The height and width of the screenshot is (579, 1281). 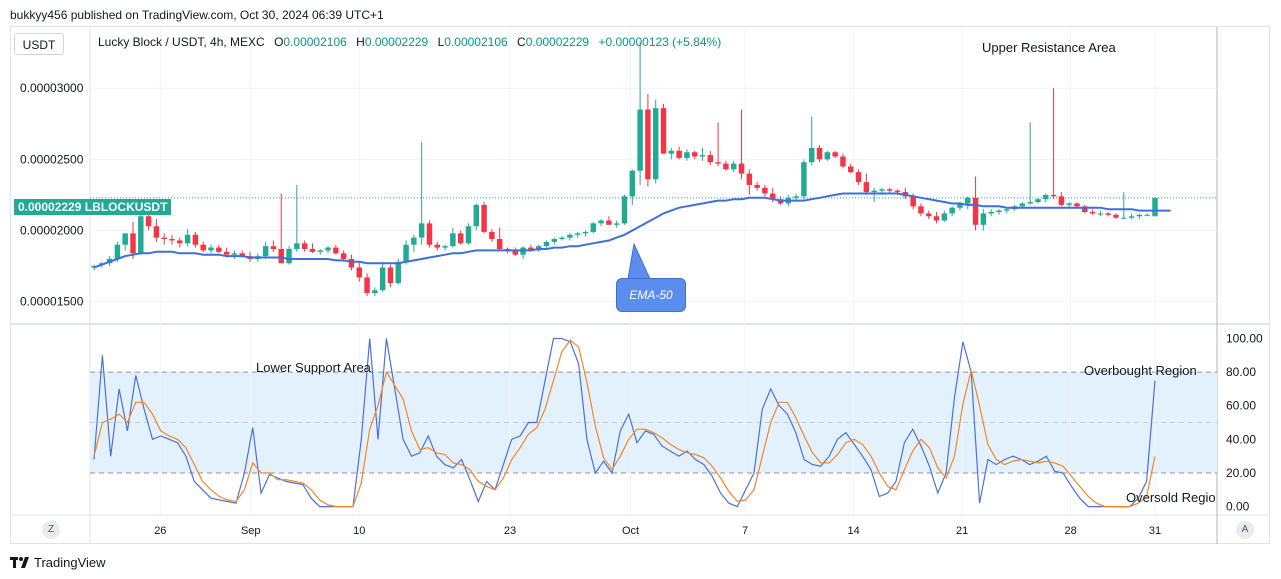 I want to click on overbought-label: Overbought Region, so click(x=1140, y=370).